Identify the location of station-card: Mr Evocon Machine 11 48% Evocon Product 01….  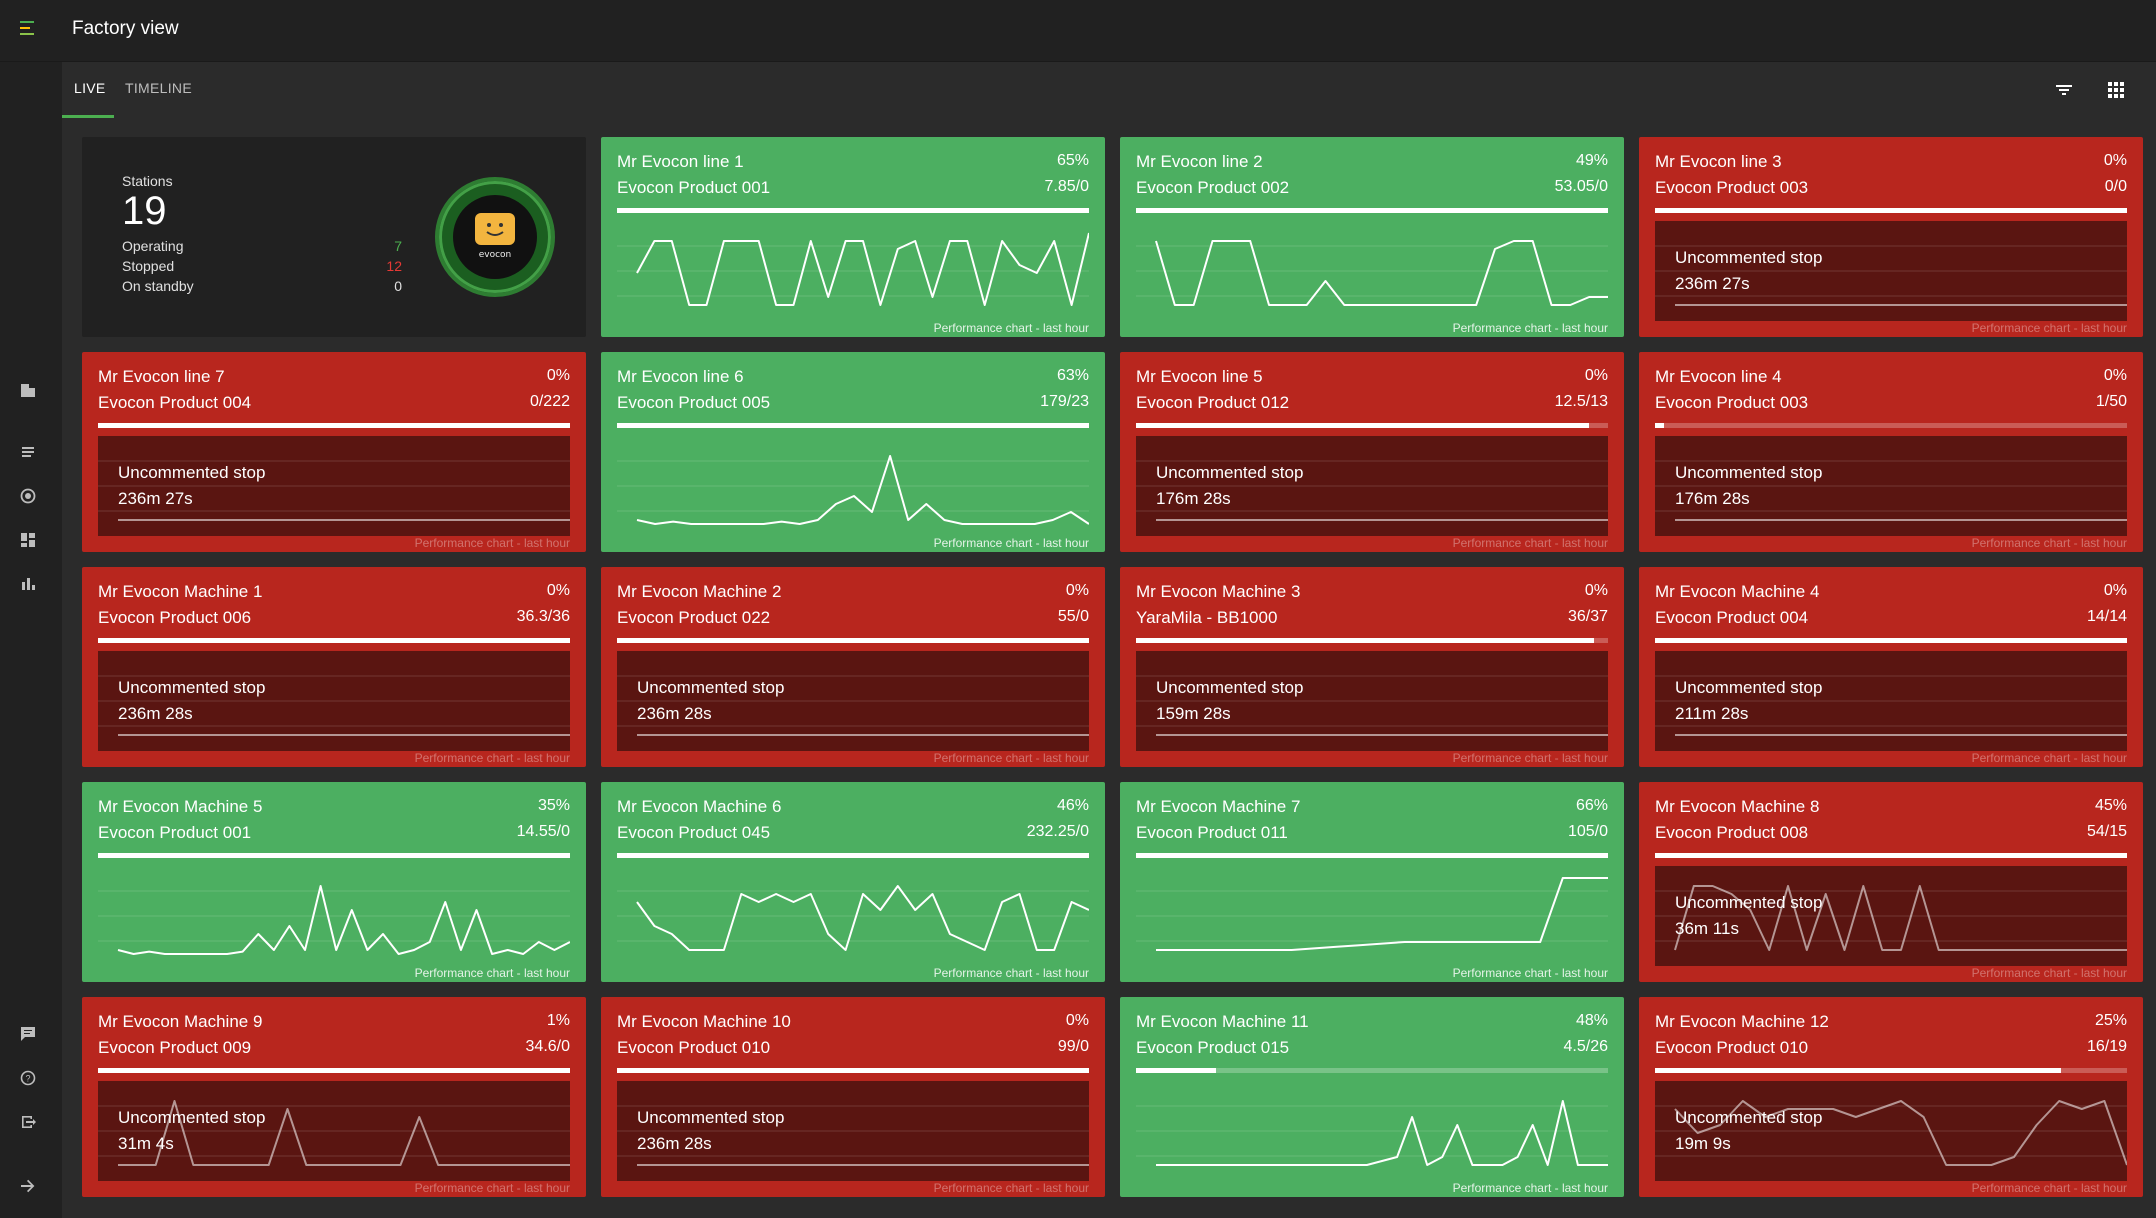
(1372, 1097).